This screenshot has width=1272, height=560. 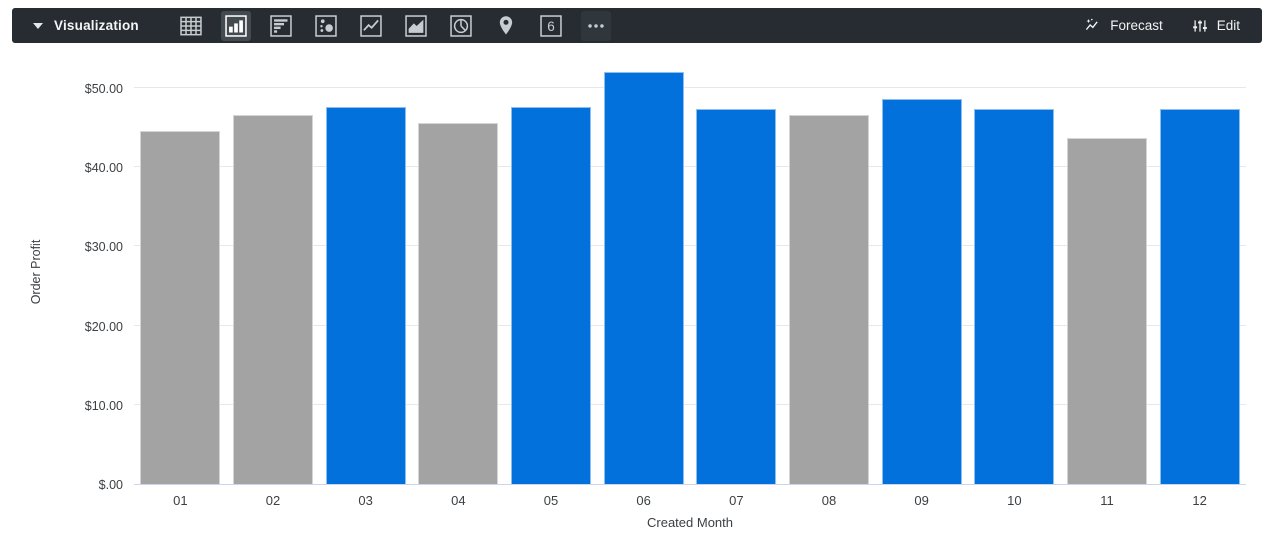 What do you see at coordinates (416, 26) in the screenshot?
I see `area-chart-icon` at bounding box center [416, 26].